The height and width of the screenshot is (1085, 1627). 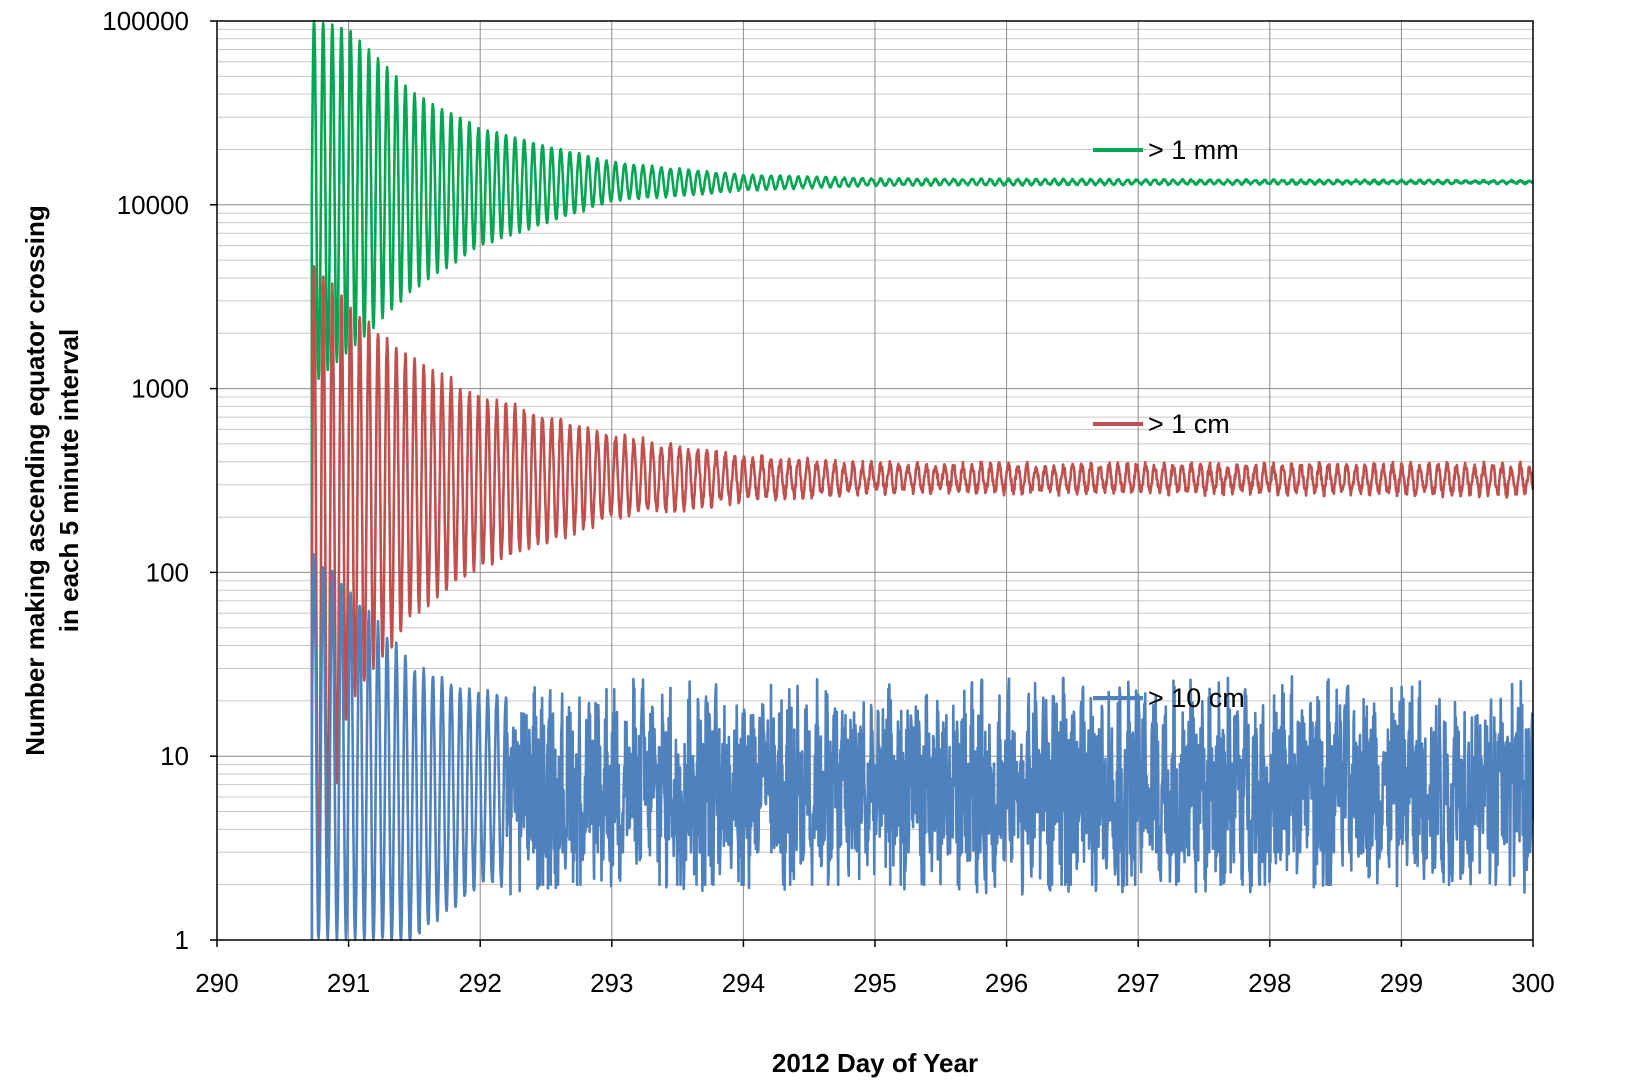 What do you see at coordinates (1401, 983) in the screenshot?
I see `x-tick-label: 299` at bounding box center [1401, 983].